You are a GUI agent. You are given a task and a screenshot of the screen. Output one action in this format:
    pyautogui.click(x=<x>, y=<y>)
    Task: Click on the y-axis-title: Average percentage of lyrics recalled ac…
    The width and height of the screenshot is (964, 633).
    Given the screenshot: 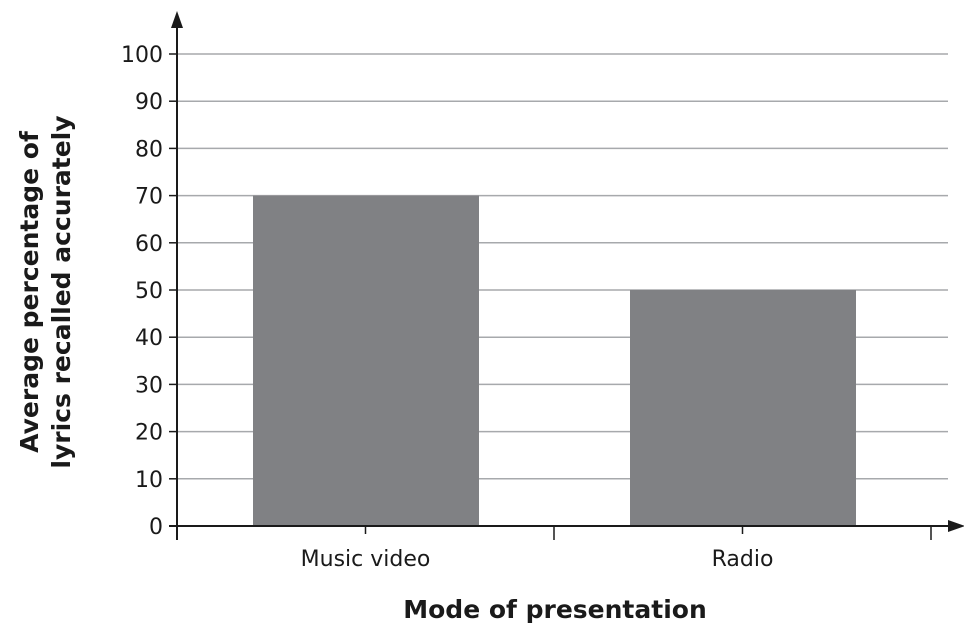 What is the action you would take?
    pyautogui.click(x=45, y=291)
    